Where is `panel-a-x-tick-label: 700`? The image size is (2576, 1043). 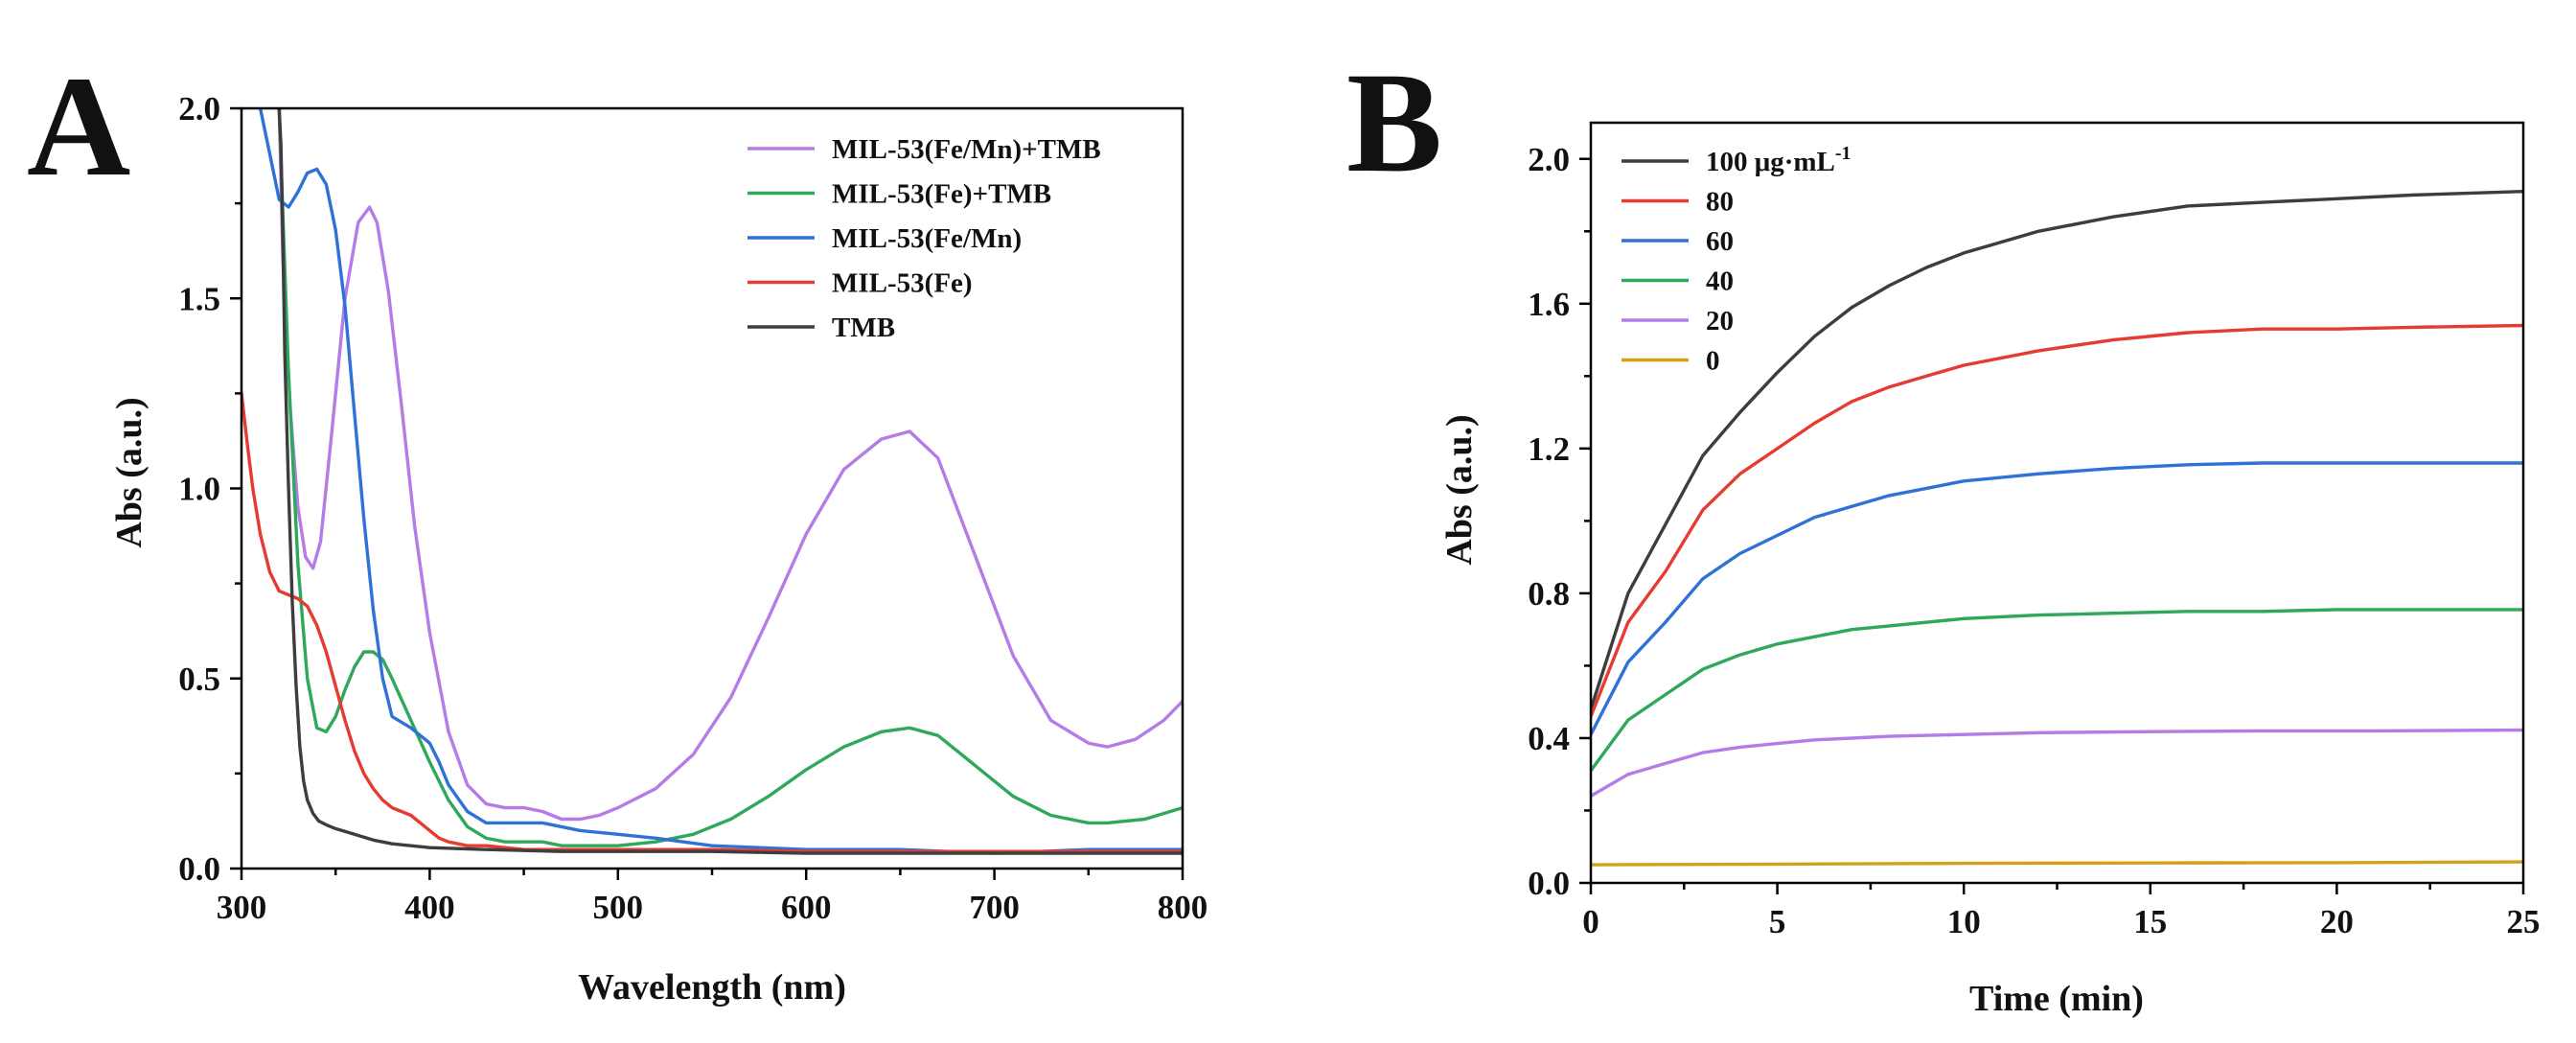 panel-a-x-tick-label: 700 is located at coordinates (994, 907).